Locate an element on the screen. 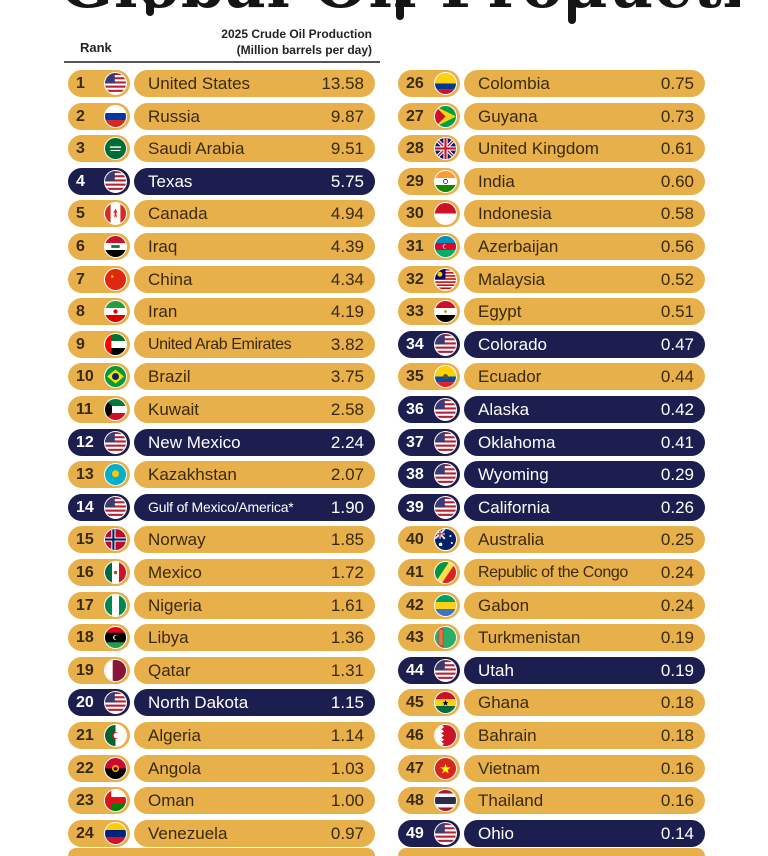 The width and height of the screenshot is (768, 856). rank-number: 48 is located at coordinates (415, 801).